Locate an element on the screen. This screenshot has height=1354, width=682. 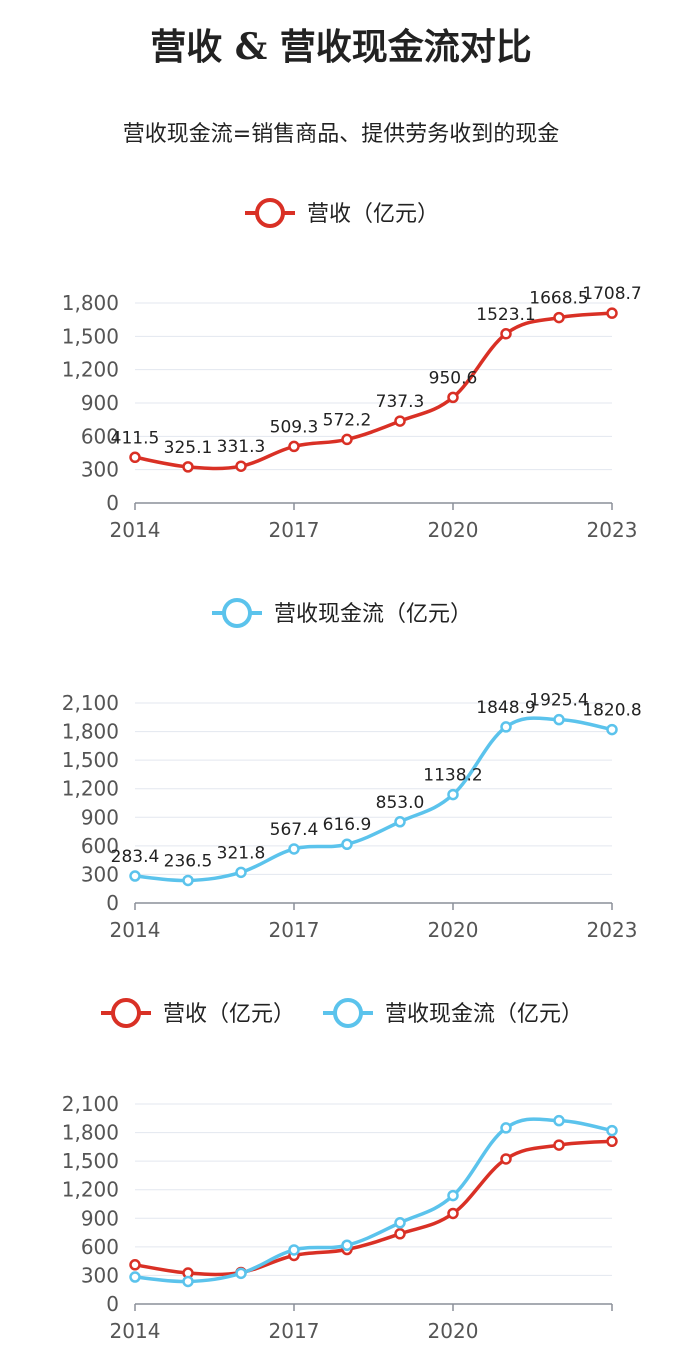
y-grid: 0 300 600 900 1,200 1,500 1,800 is located at coordinates (337, 403).